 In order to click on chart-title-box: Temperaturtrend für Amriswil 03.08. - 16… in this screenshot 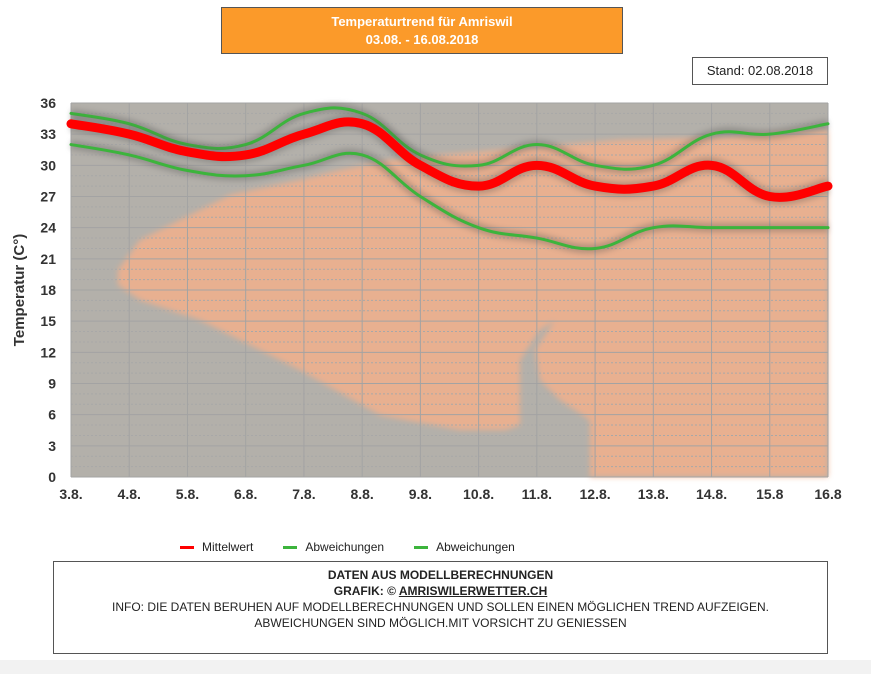, I will do `click(422, 30)`.